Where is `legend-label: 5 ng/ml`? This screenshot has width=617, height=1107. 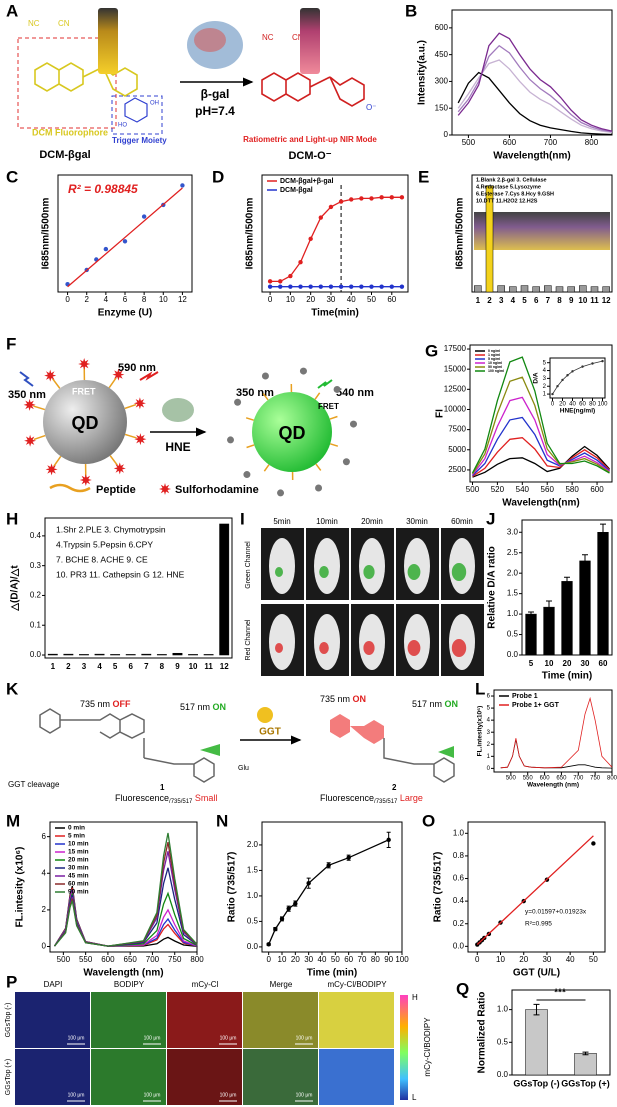
legend-label: 5 ng/ml is located at coordinates (494, 359).